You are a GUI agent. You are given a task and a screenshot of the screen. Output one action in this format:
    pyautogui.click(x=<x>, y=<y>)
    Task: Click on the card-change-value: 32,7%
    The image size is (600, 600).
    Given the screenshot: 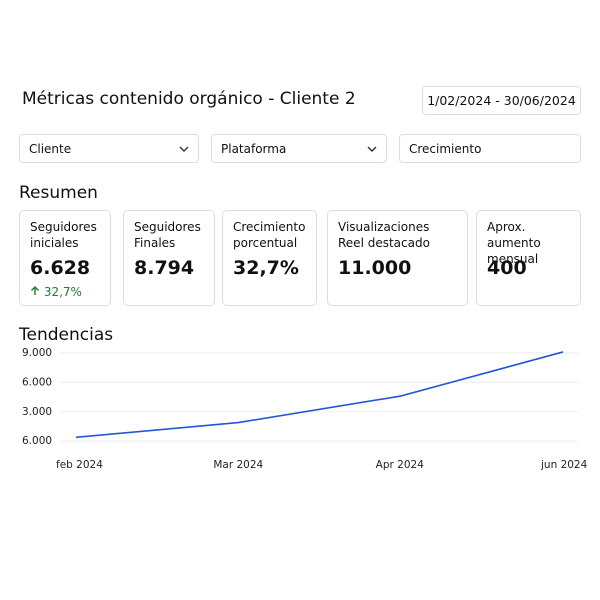 What is the action you would take?
    pyautogui.click(x=62, y=292)
    